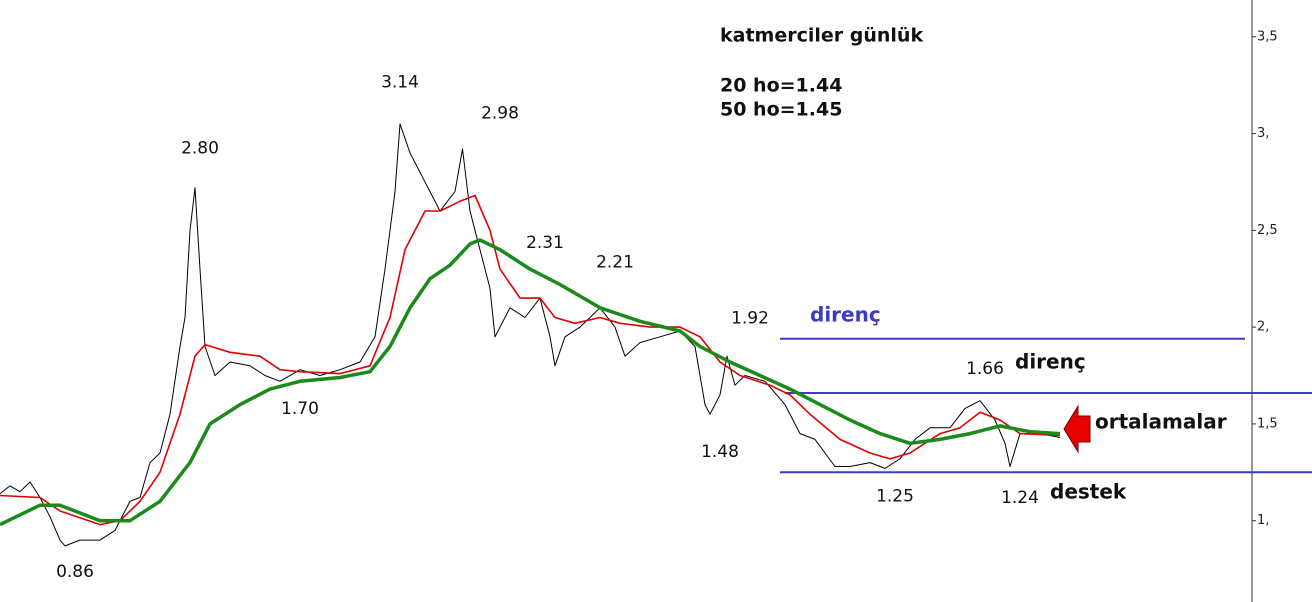 Image resolution: width=1312 pixels, height=602 pixels. Describe the element at coordinates (200, 148) in the screenshot. I see `annotation: 2.80` at that location.